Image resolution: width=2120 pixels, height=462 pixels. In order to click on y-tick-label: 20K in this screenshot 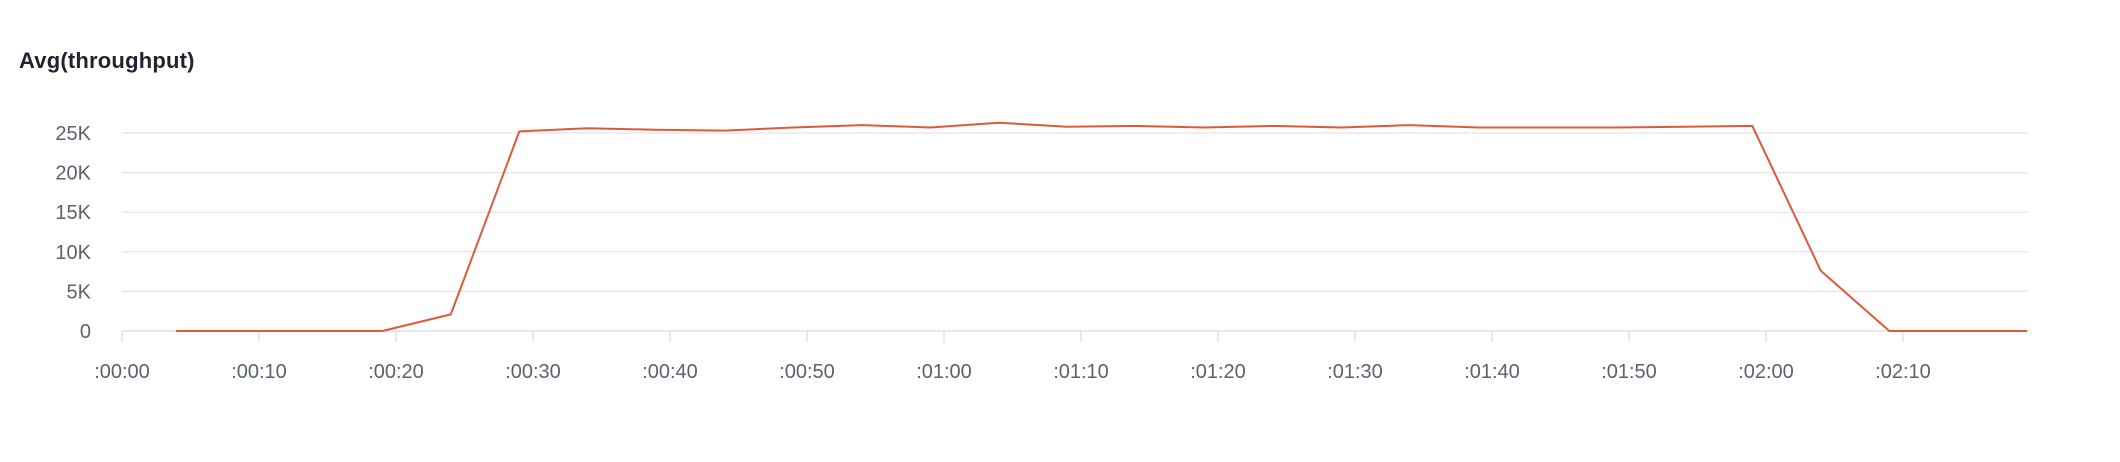, I will do `click(73, 174)`.